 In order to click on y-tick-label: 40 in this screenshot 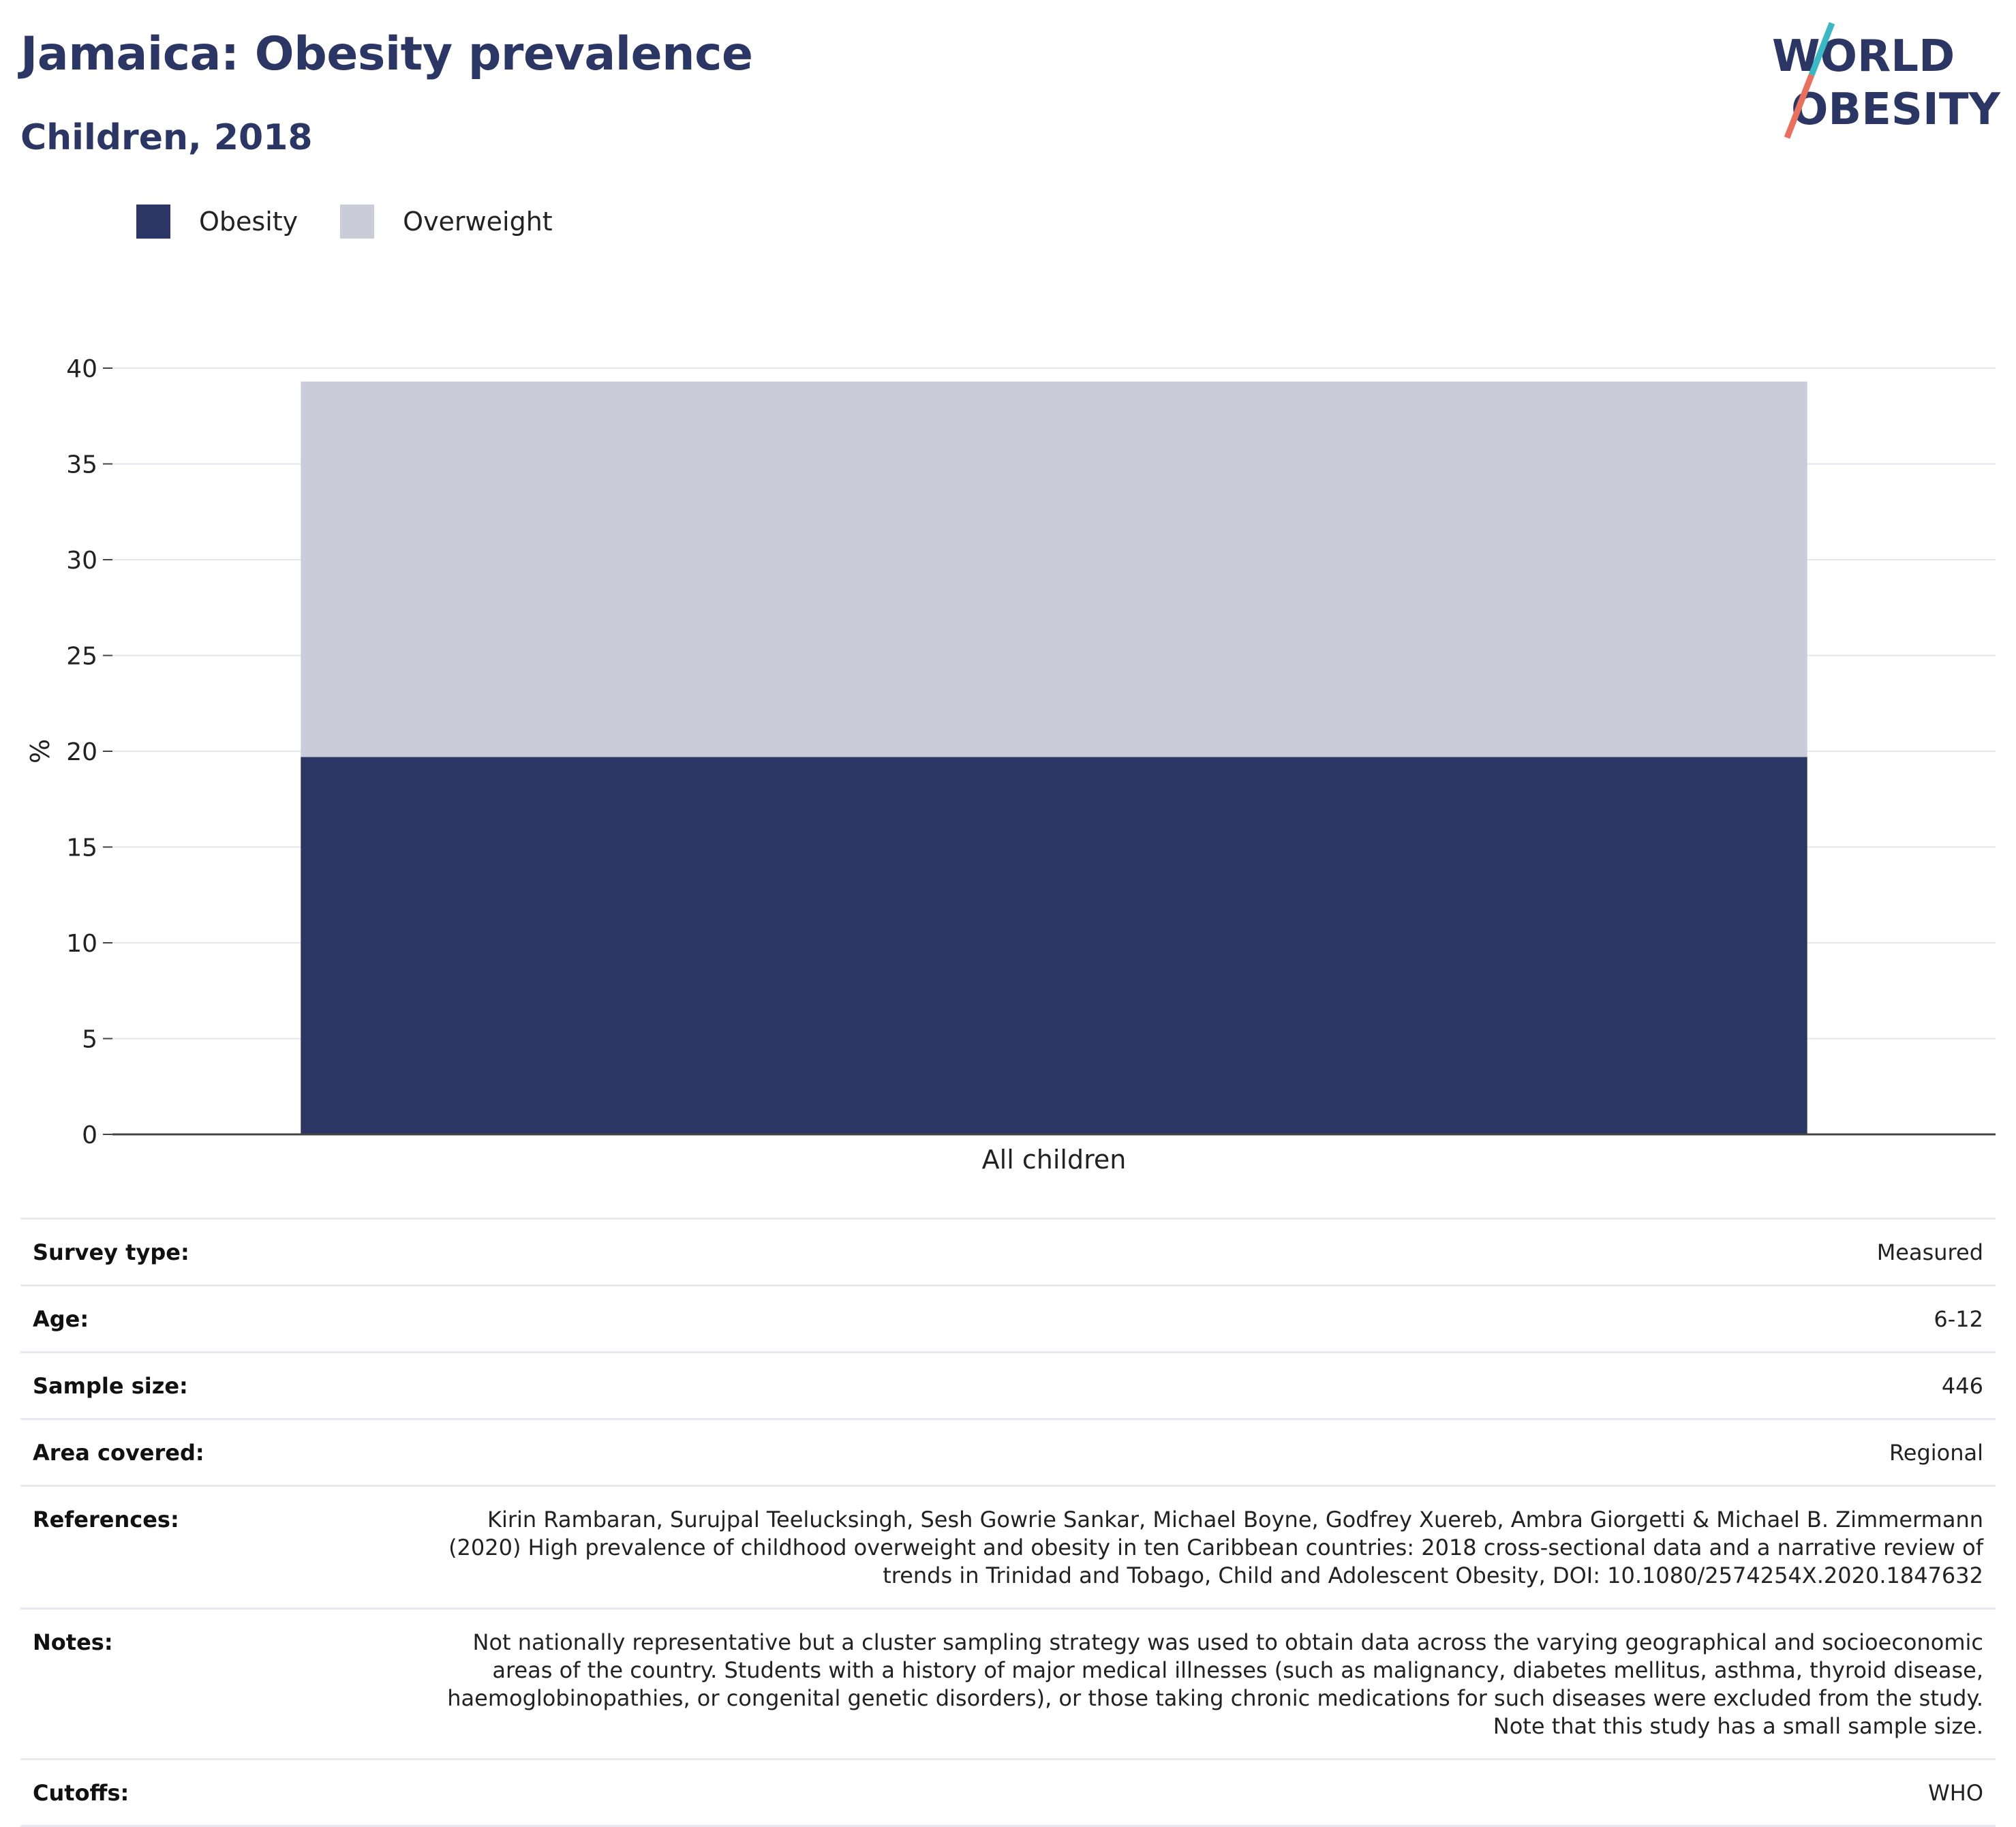, I will do `click(81, 369)`.